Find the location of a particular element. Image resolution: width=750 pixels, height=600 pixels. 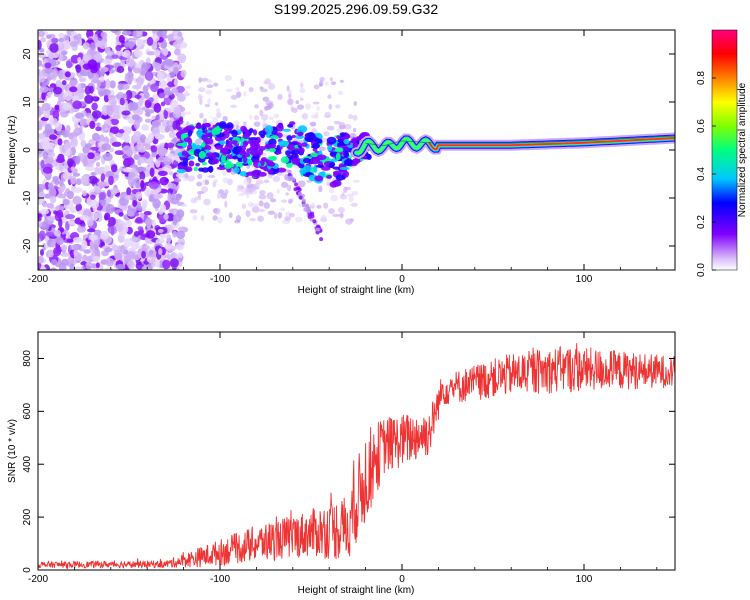

chart-title: S199.2025.296.09.59.G32 is located at coordinates (356, 9).